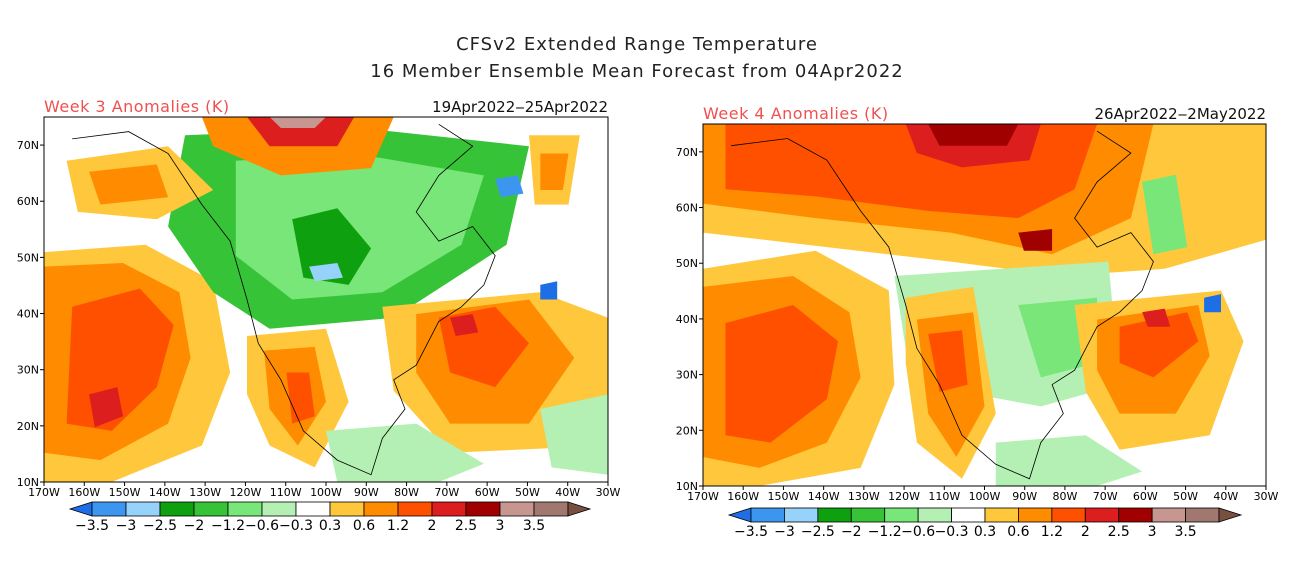  Describe the element at coordinates (1064, 496) in the screenshot. I see `lon-tick-label: 80W` at that location.